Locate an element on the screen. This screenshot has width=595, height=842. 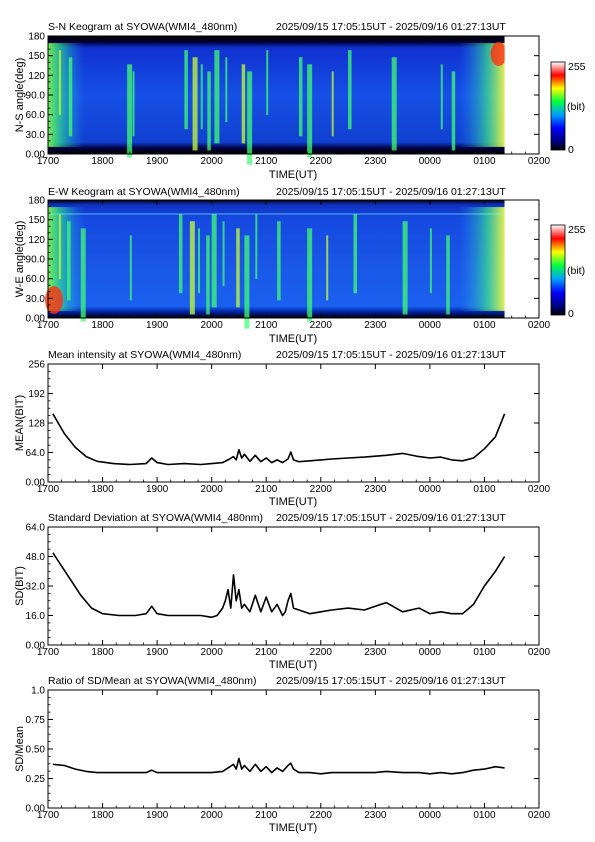
y-tick-label: 180 is located at coordinates (36, 201).